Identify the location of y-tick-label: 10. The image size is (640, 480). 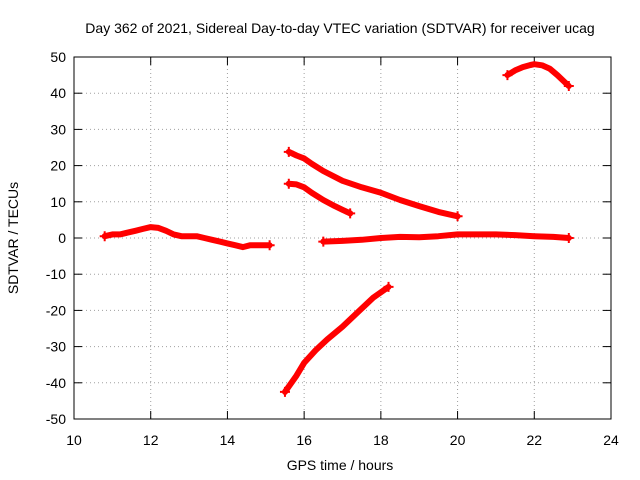
(58, 202).